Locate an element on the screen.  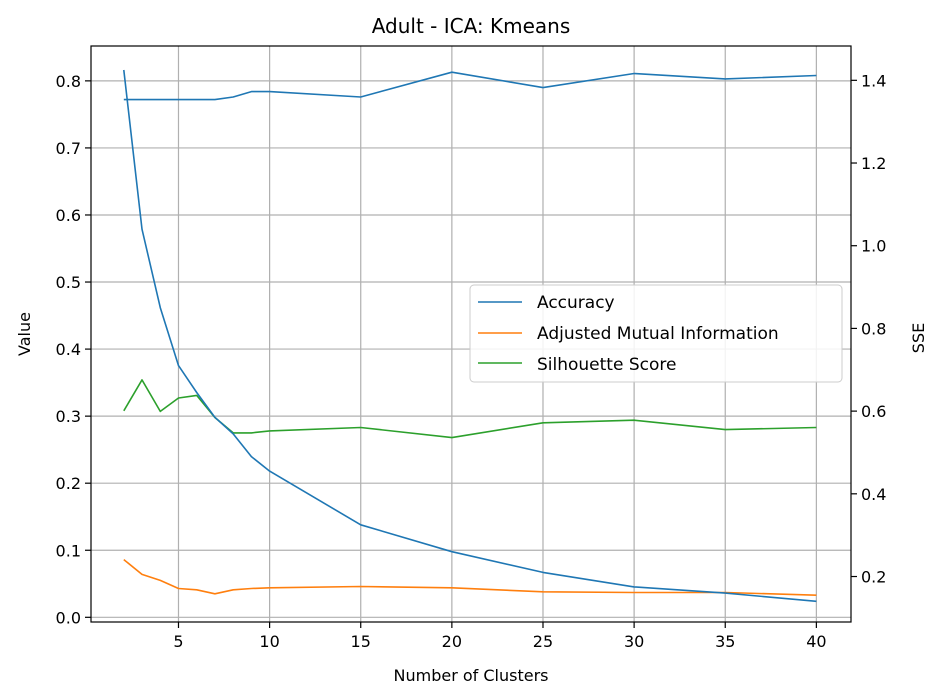
x-tick-label: 5 is located at coordinates (178, 641).